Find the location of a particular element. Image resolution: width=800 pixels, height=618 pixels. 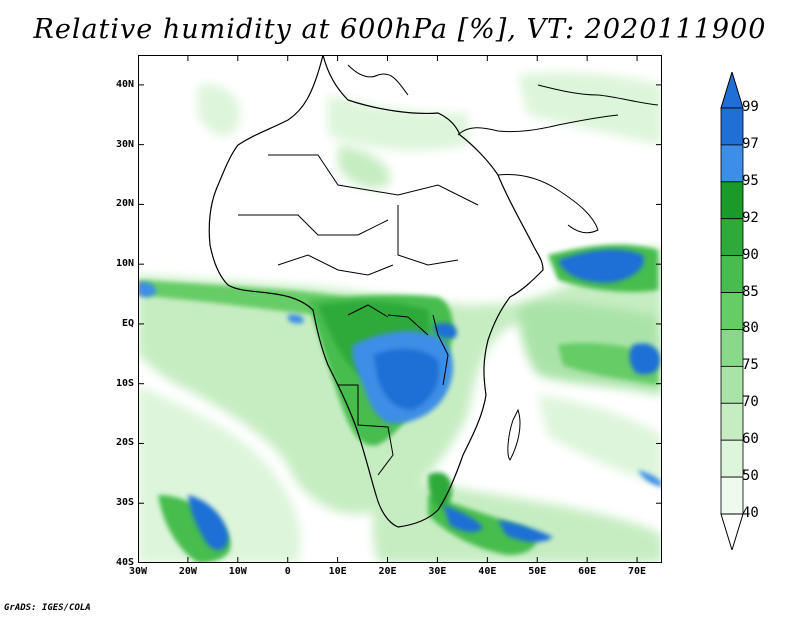

colorbar is located at coordinates (732, 311).